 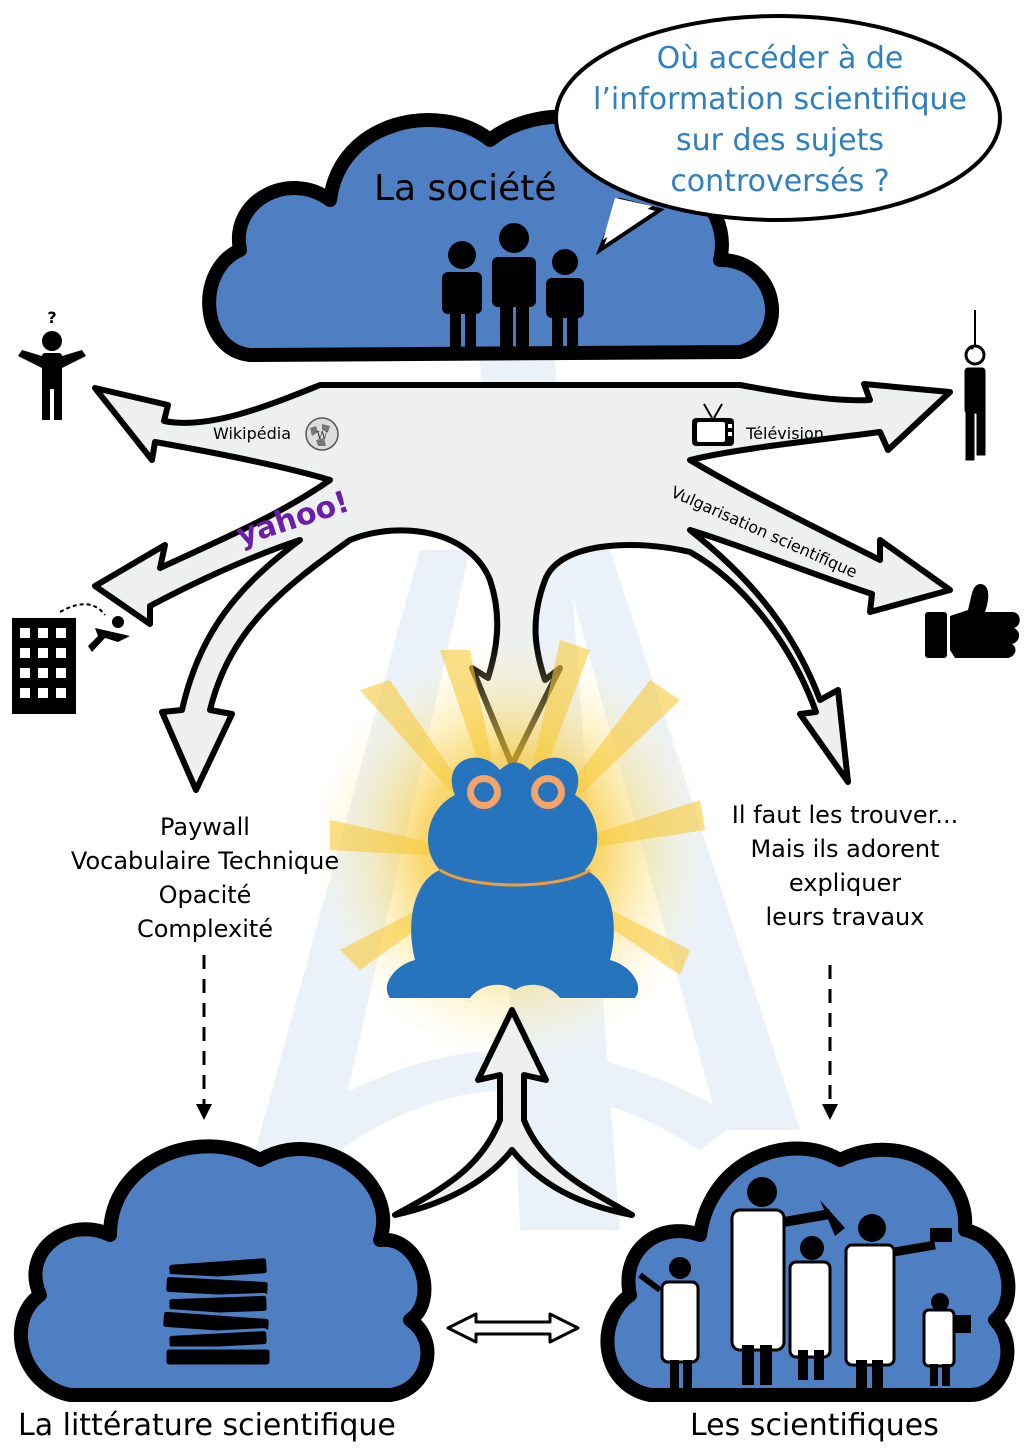 What do you see at coordinates (845, 883) in the screenshot?
I see `note-line: expliquer` at bounding box center [845, 883].